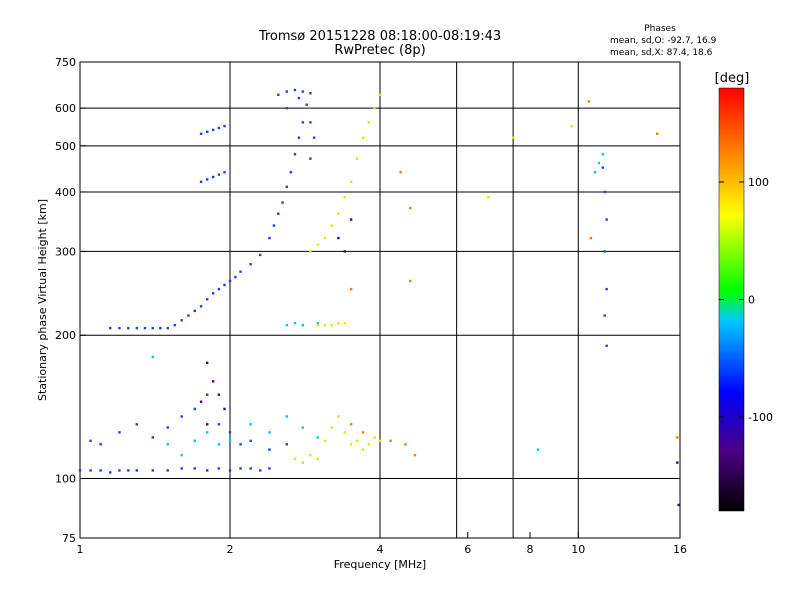  What do you see at coordinates (732, 78) in the screenshot?
I see `colorbar-label: [deg]` at bounding box center [732, 78].